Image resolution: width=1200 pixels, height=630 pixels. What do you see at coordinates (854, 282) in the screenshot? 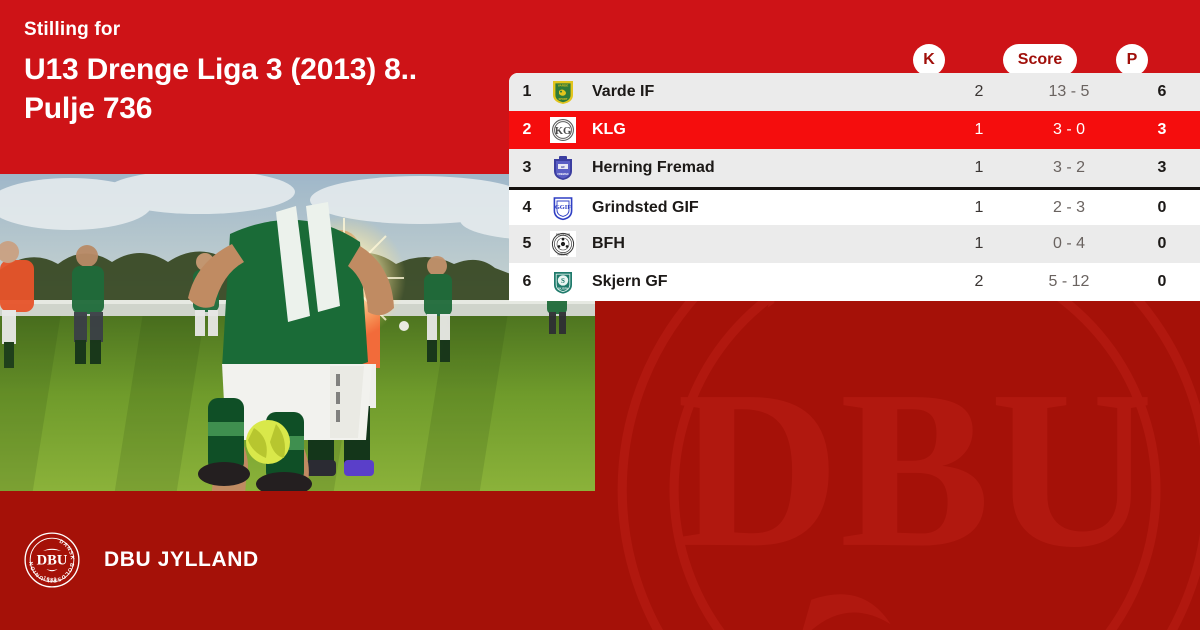
I see `table-row: 6 S SKJERN Skjern GF 2 5 - 12 0` at bounding box center [854, 282].